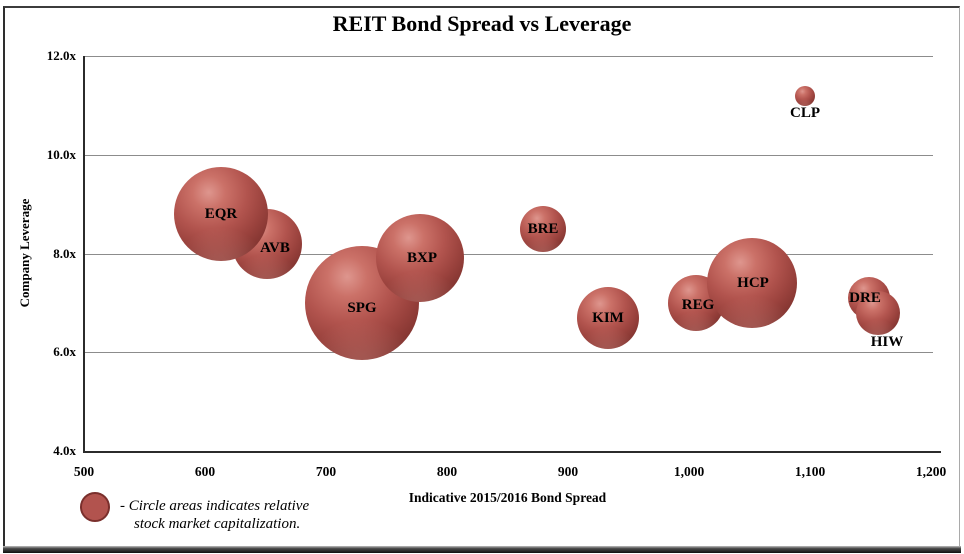 This screenshot has width=964, height=554. What do you see at coordinates (878, 313) in the screenshot?
I see `bubble-hiw` at bounding box center [878, 313].